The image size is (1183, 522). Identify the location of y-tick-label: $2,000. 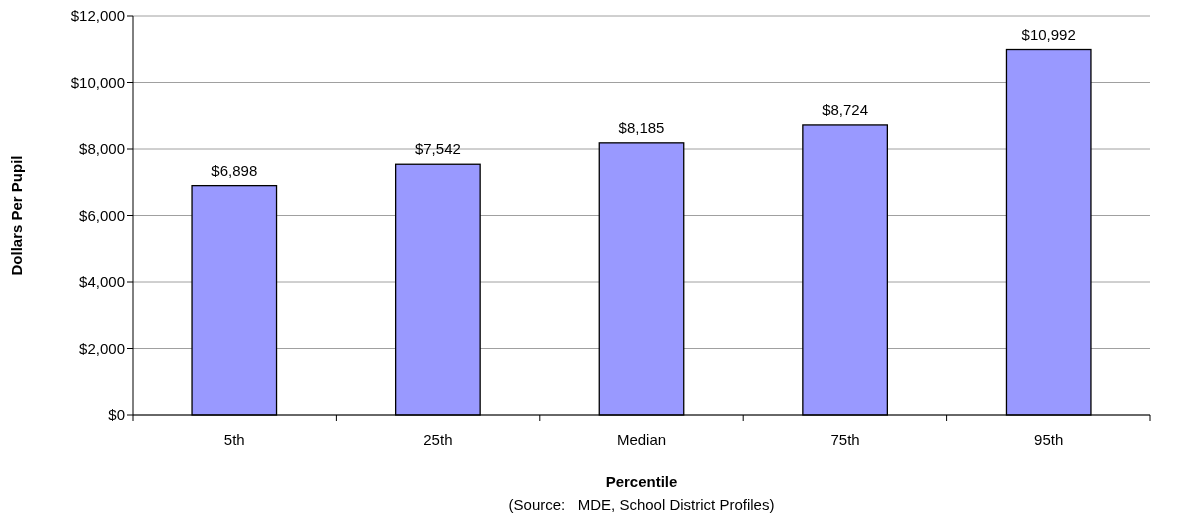
(102, 348).